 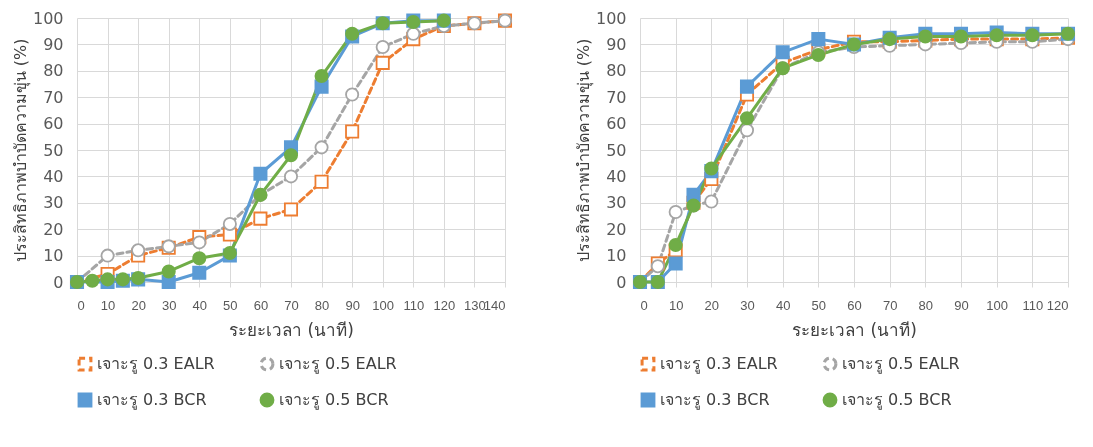 What do you see at coordinates (475, 305) in the screenshot?
I see `x-tick-label: 130` at bounding box center [475, 305].